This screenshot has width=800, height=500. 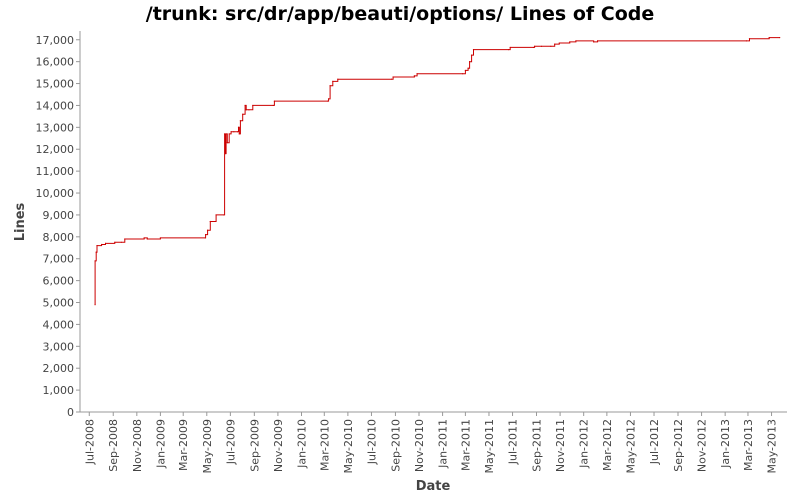 I want to click on y-tick-label: 16,000, so click(x=55, y=62).